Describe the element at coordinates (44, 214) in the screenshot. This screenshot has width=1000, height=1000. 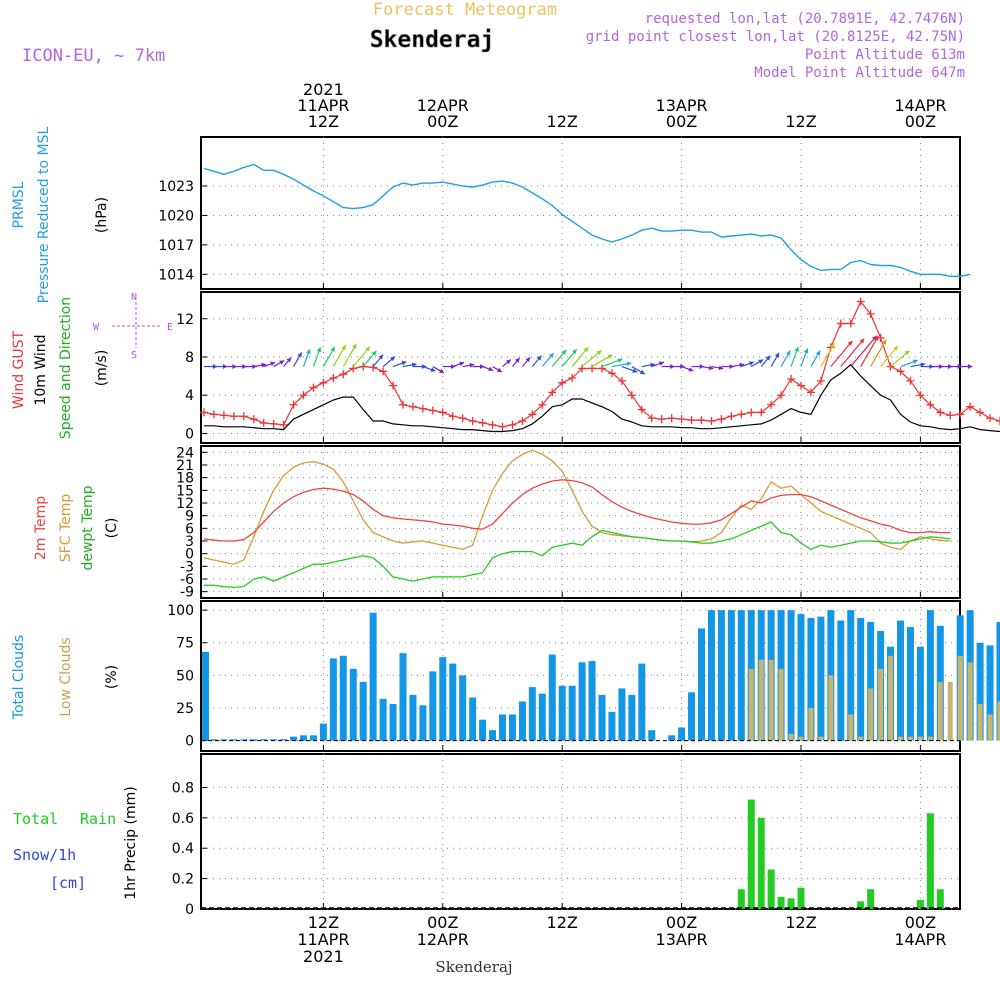
I see `pressure-msl-label: Pressure Reduced to MSL` at that location.